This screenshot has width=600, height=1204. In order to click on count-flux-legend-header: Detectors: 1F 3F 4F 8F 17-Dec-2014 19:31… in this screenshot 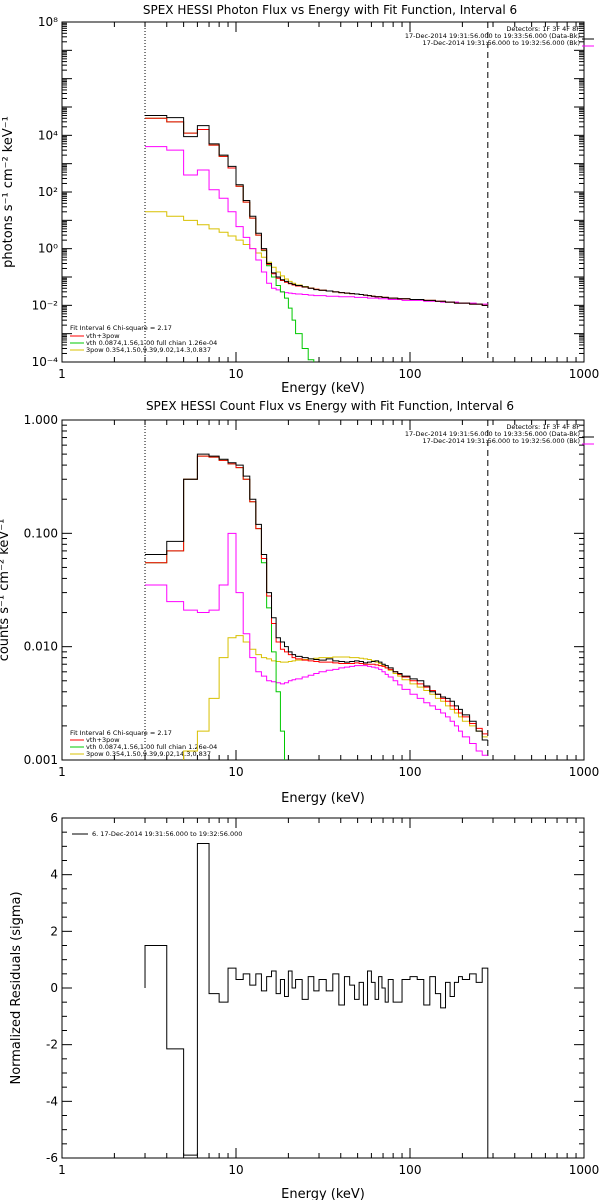, I will do `click(492, 434)`.